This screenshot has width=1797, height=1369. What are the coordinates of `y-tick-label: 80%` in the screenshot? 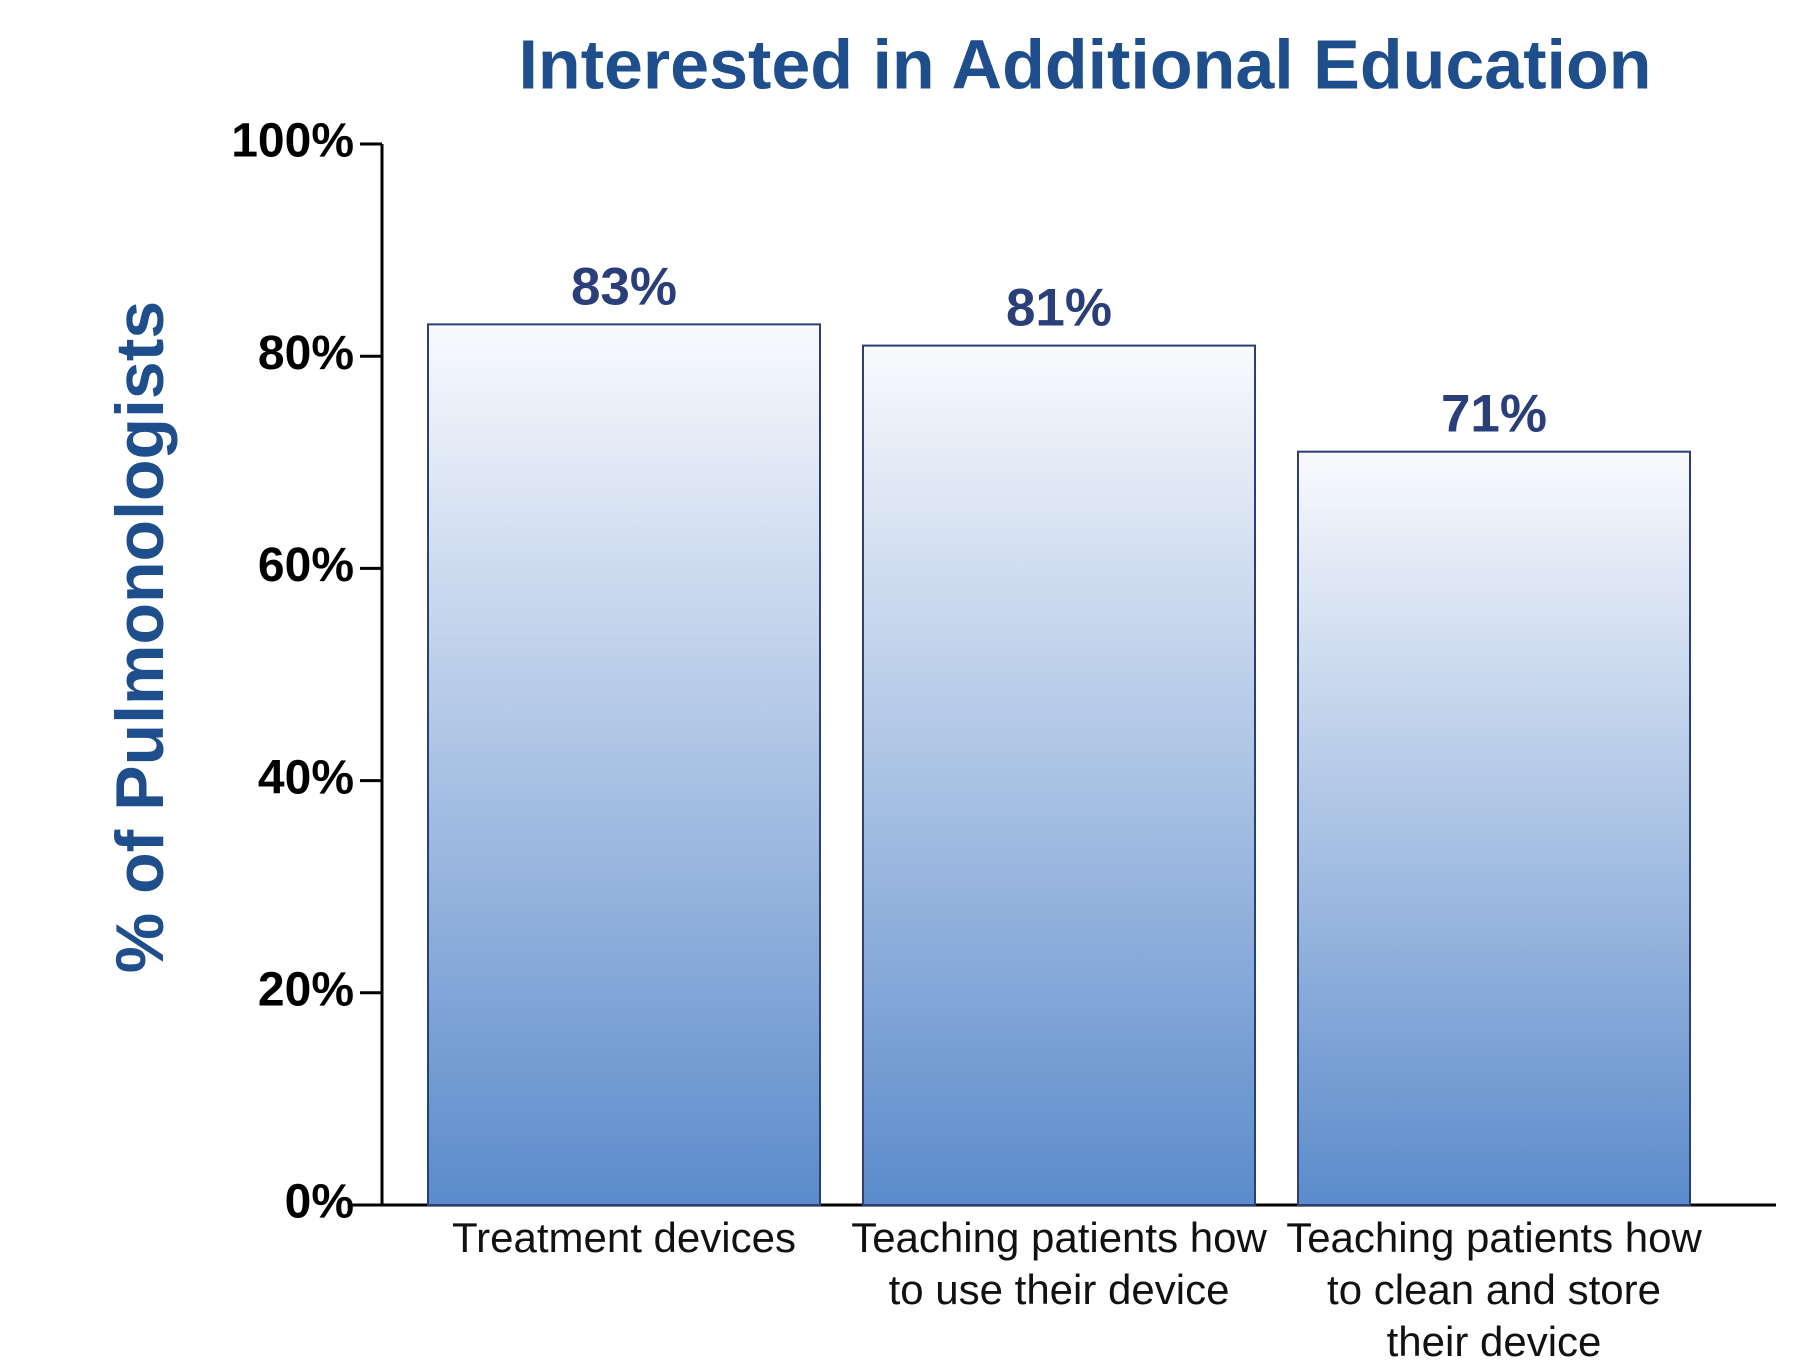 It's located at (306, 353).